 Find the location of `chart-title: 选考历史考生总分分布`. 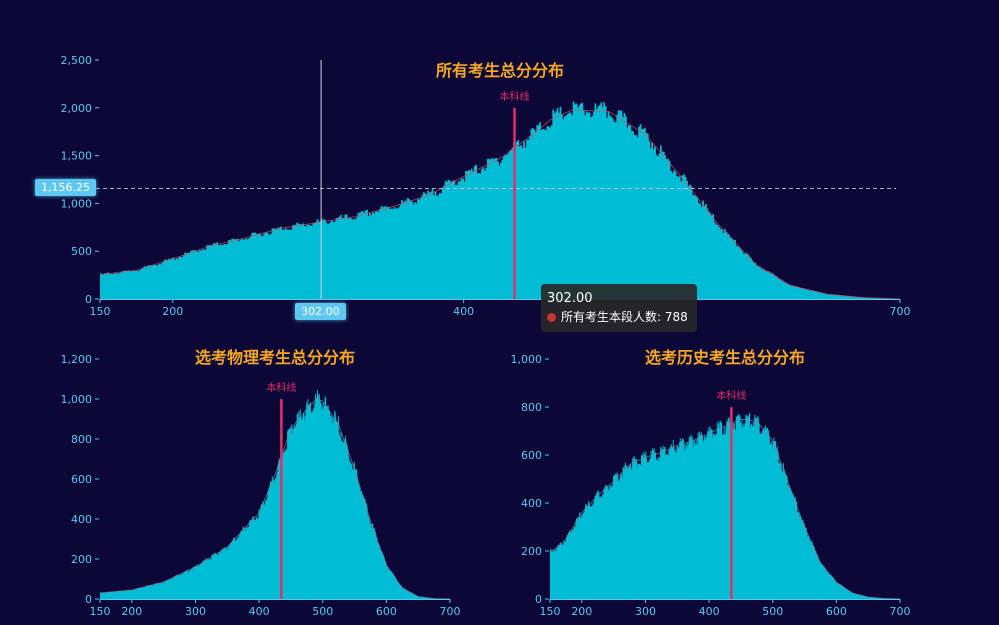

chart-title: 选考历史考生总分分布 is located at coordinates (725, 357).